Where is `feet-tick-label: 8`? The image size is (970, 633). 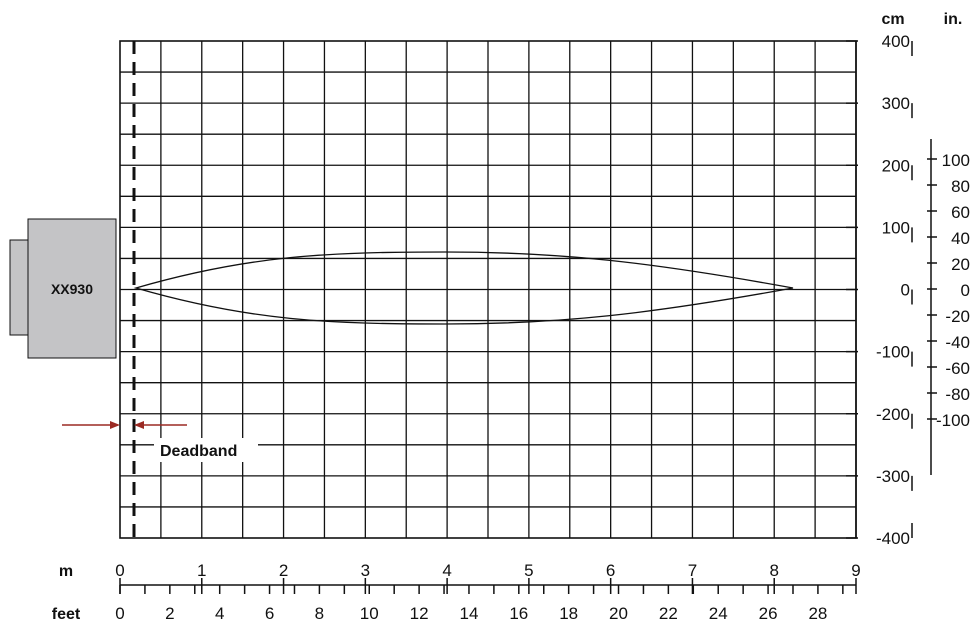 feet-tick-label: 8 is located at coordinates (319, 613).